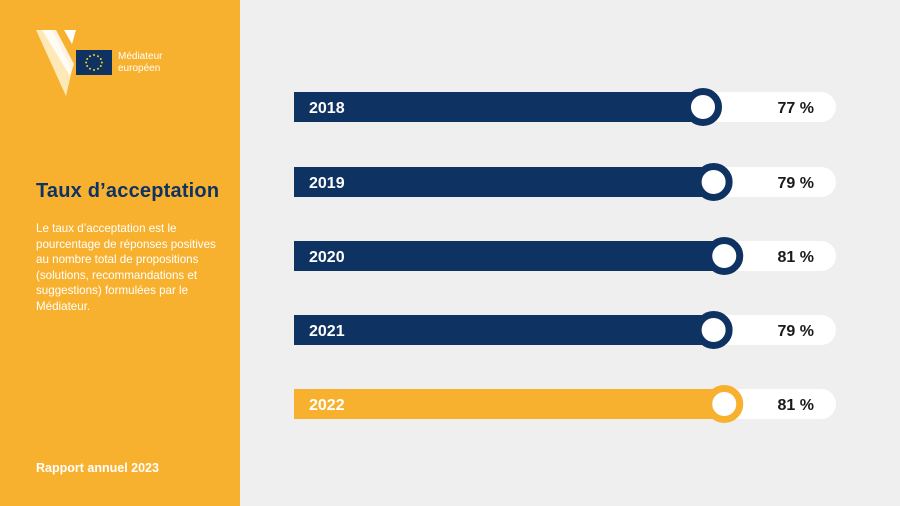 Image resolution: width=900 pixels, height=506 pixels. Describe the element at coordinates (327, 108) in the screenshot. I see `category-label-2018: 2018` at that location.